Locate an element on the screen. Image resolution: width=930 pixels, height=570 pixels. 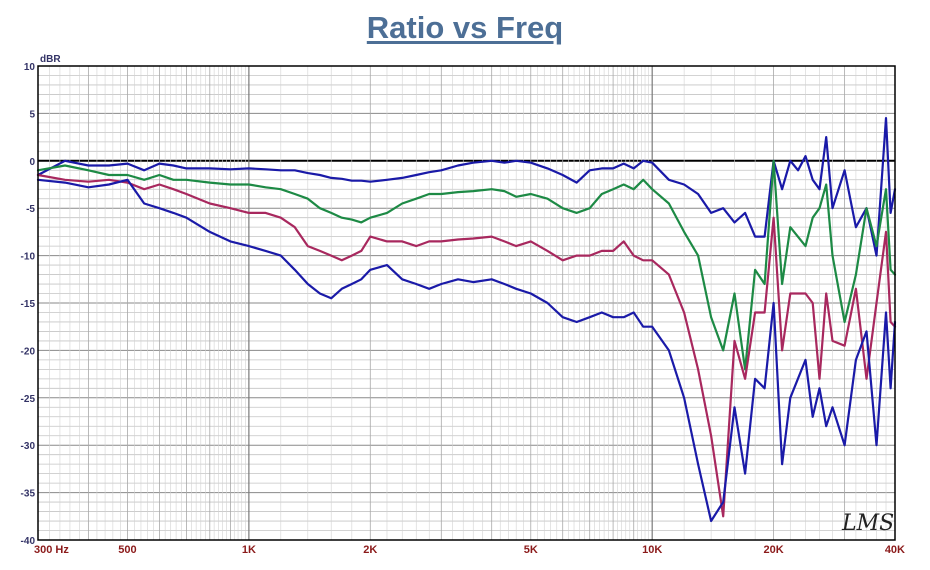
y-tick-label: -5 is located at coordinates (30, 209).